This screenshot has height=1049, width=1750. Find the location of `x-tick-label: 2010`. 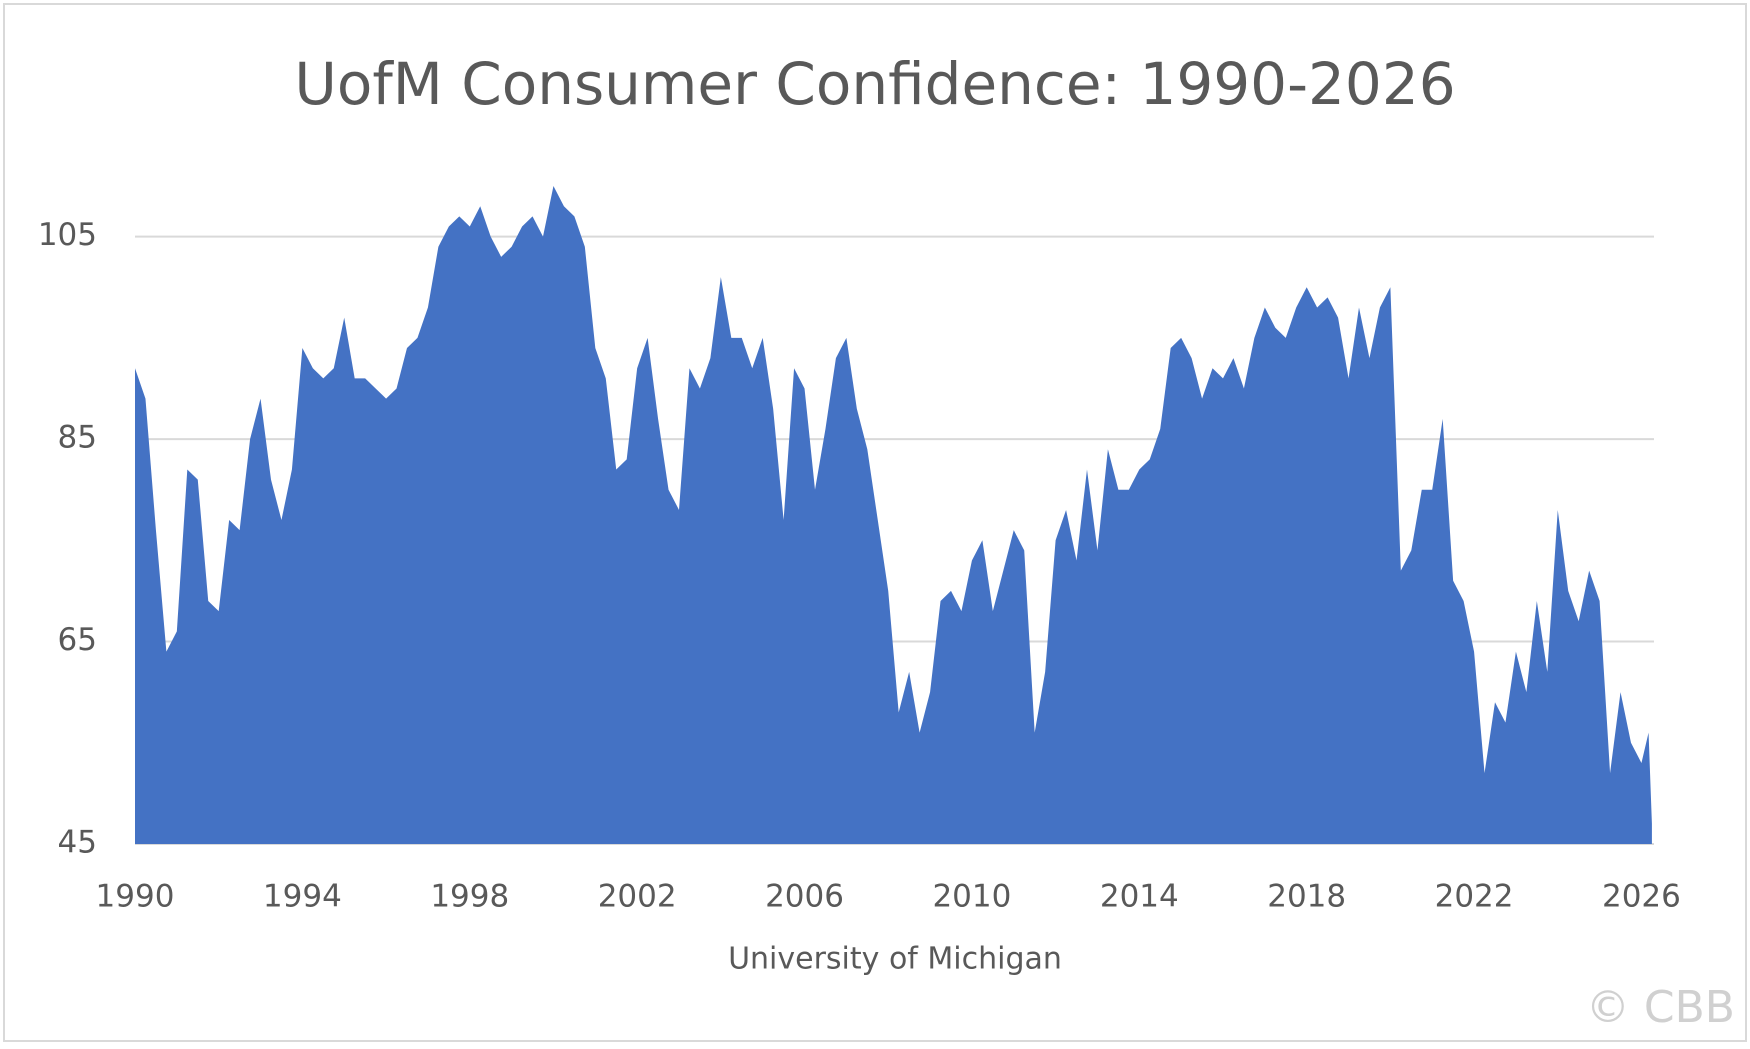

x-tick-label: 2010 is located at coordinates (971, 897).